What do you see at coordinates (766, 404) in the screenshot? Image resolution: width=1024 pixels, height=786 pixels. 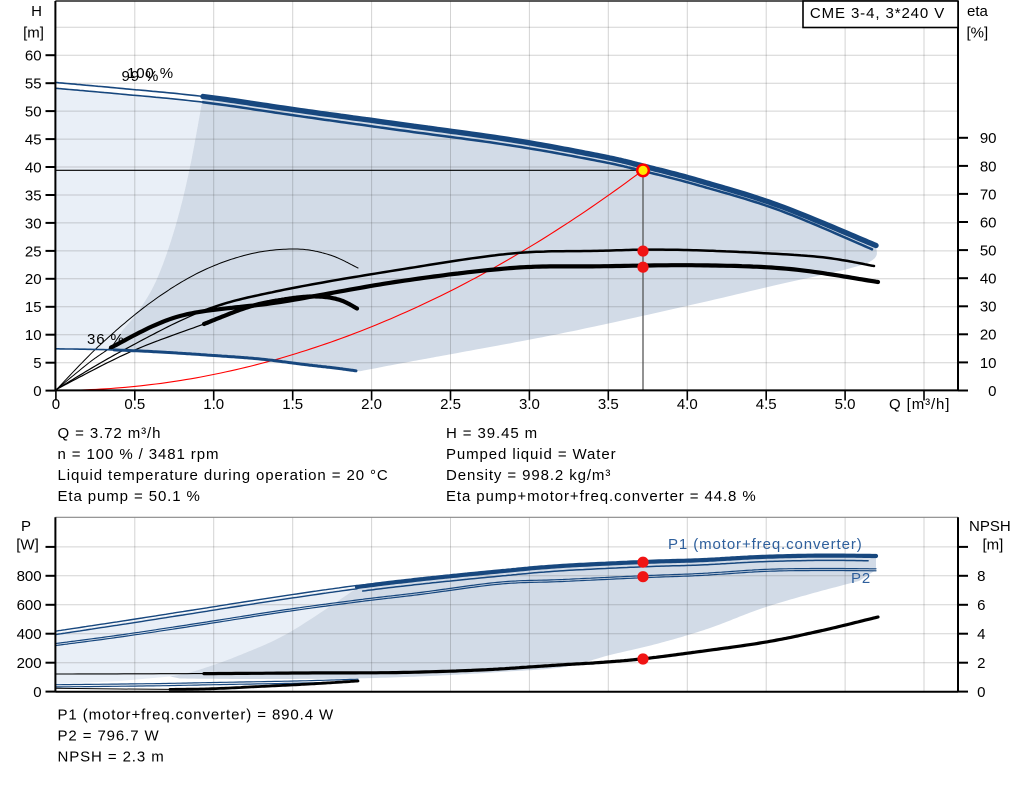 I see `svg-text: 4.5` at bounding box center [766, 404].